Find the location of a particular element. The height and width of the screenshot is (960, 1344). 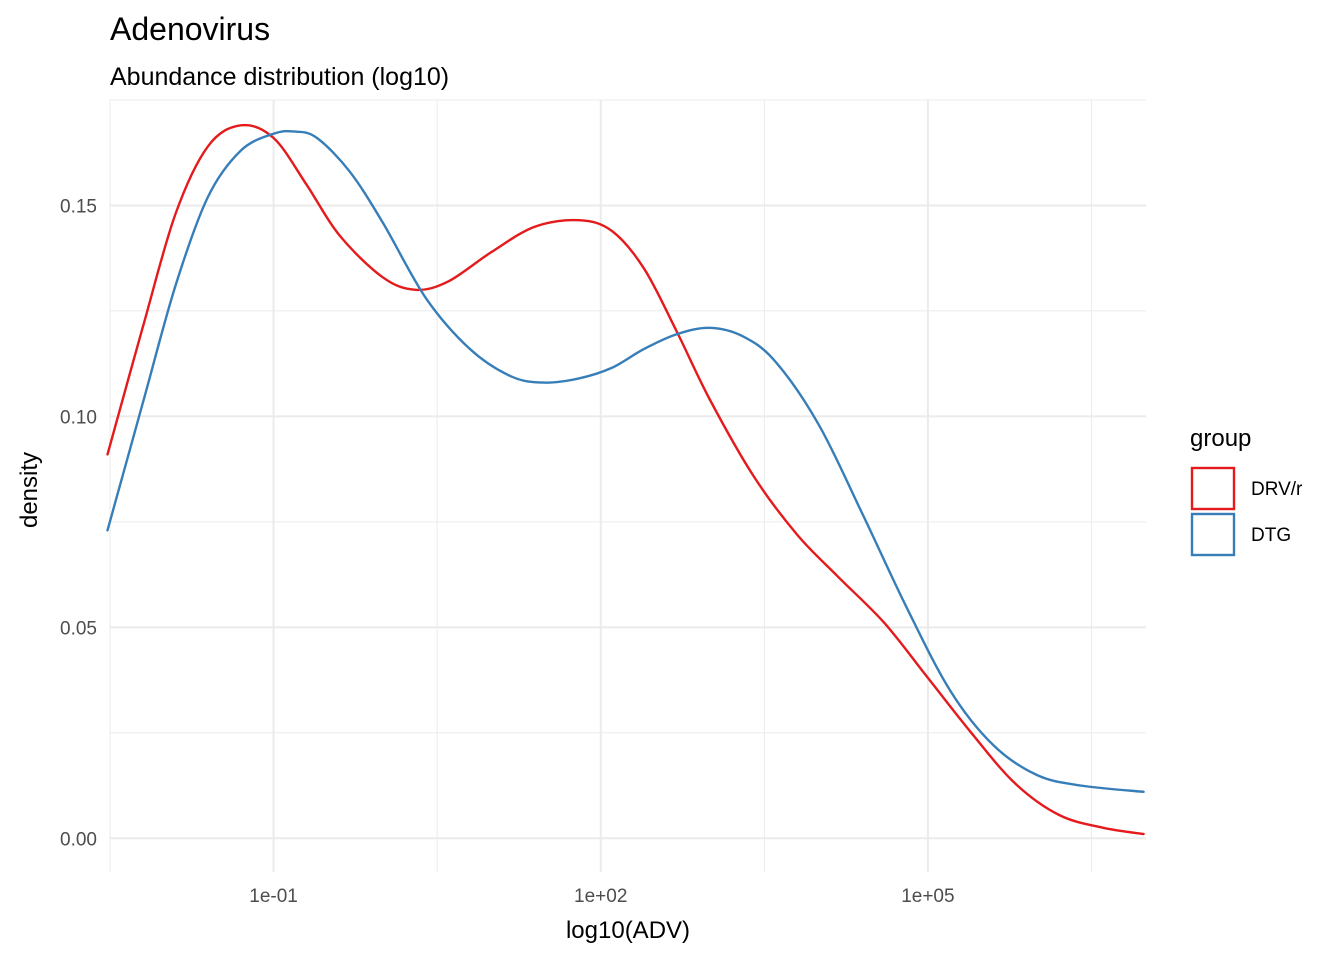

legend-key-dtg is located at coordinates (1213, 534).